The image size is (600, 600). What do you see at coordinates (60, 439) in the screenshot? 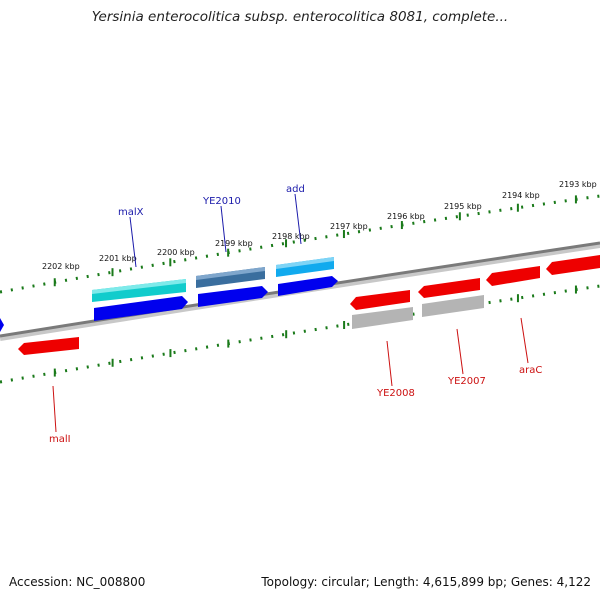
I see `gene-label-malI: malI` at bounding box center [60, 439].